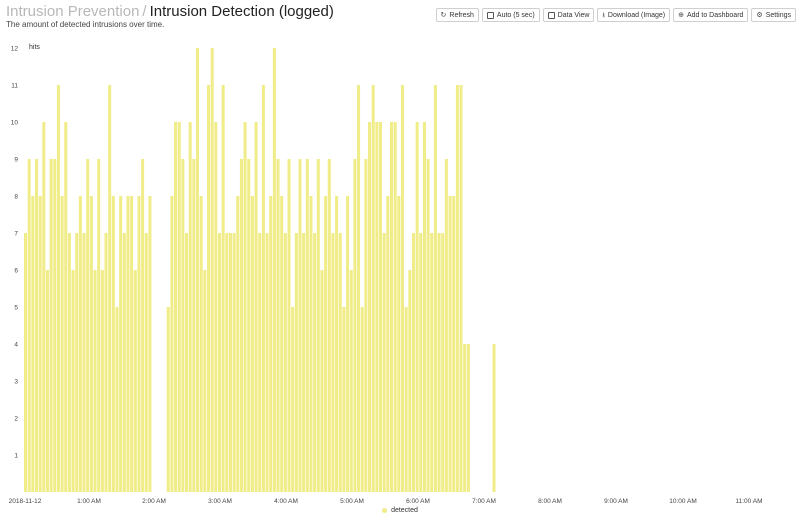 The height and width of the screenshot is (523, 800). What do you see at coordinates (711, 15) in the screenshot?
I see `add-to-dashboard-button: ⊕ Add to Dashboard` at bounding box center [711, 15].